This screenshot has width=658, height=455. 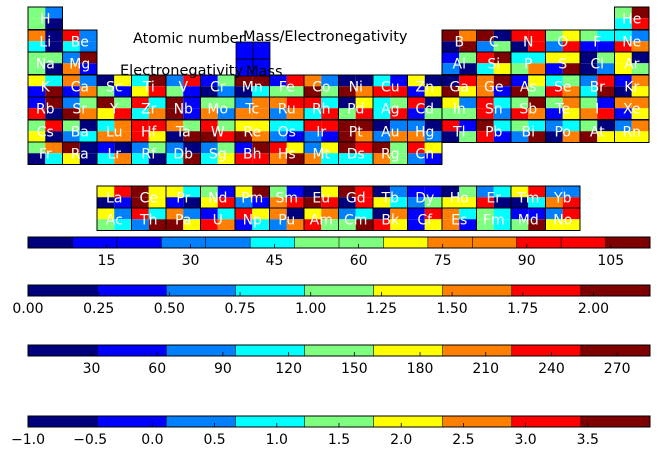 I want to click on colorbar-tick-label: 1.00, so click(x=310, y=309).